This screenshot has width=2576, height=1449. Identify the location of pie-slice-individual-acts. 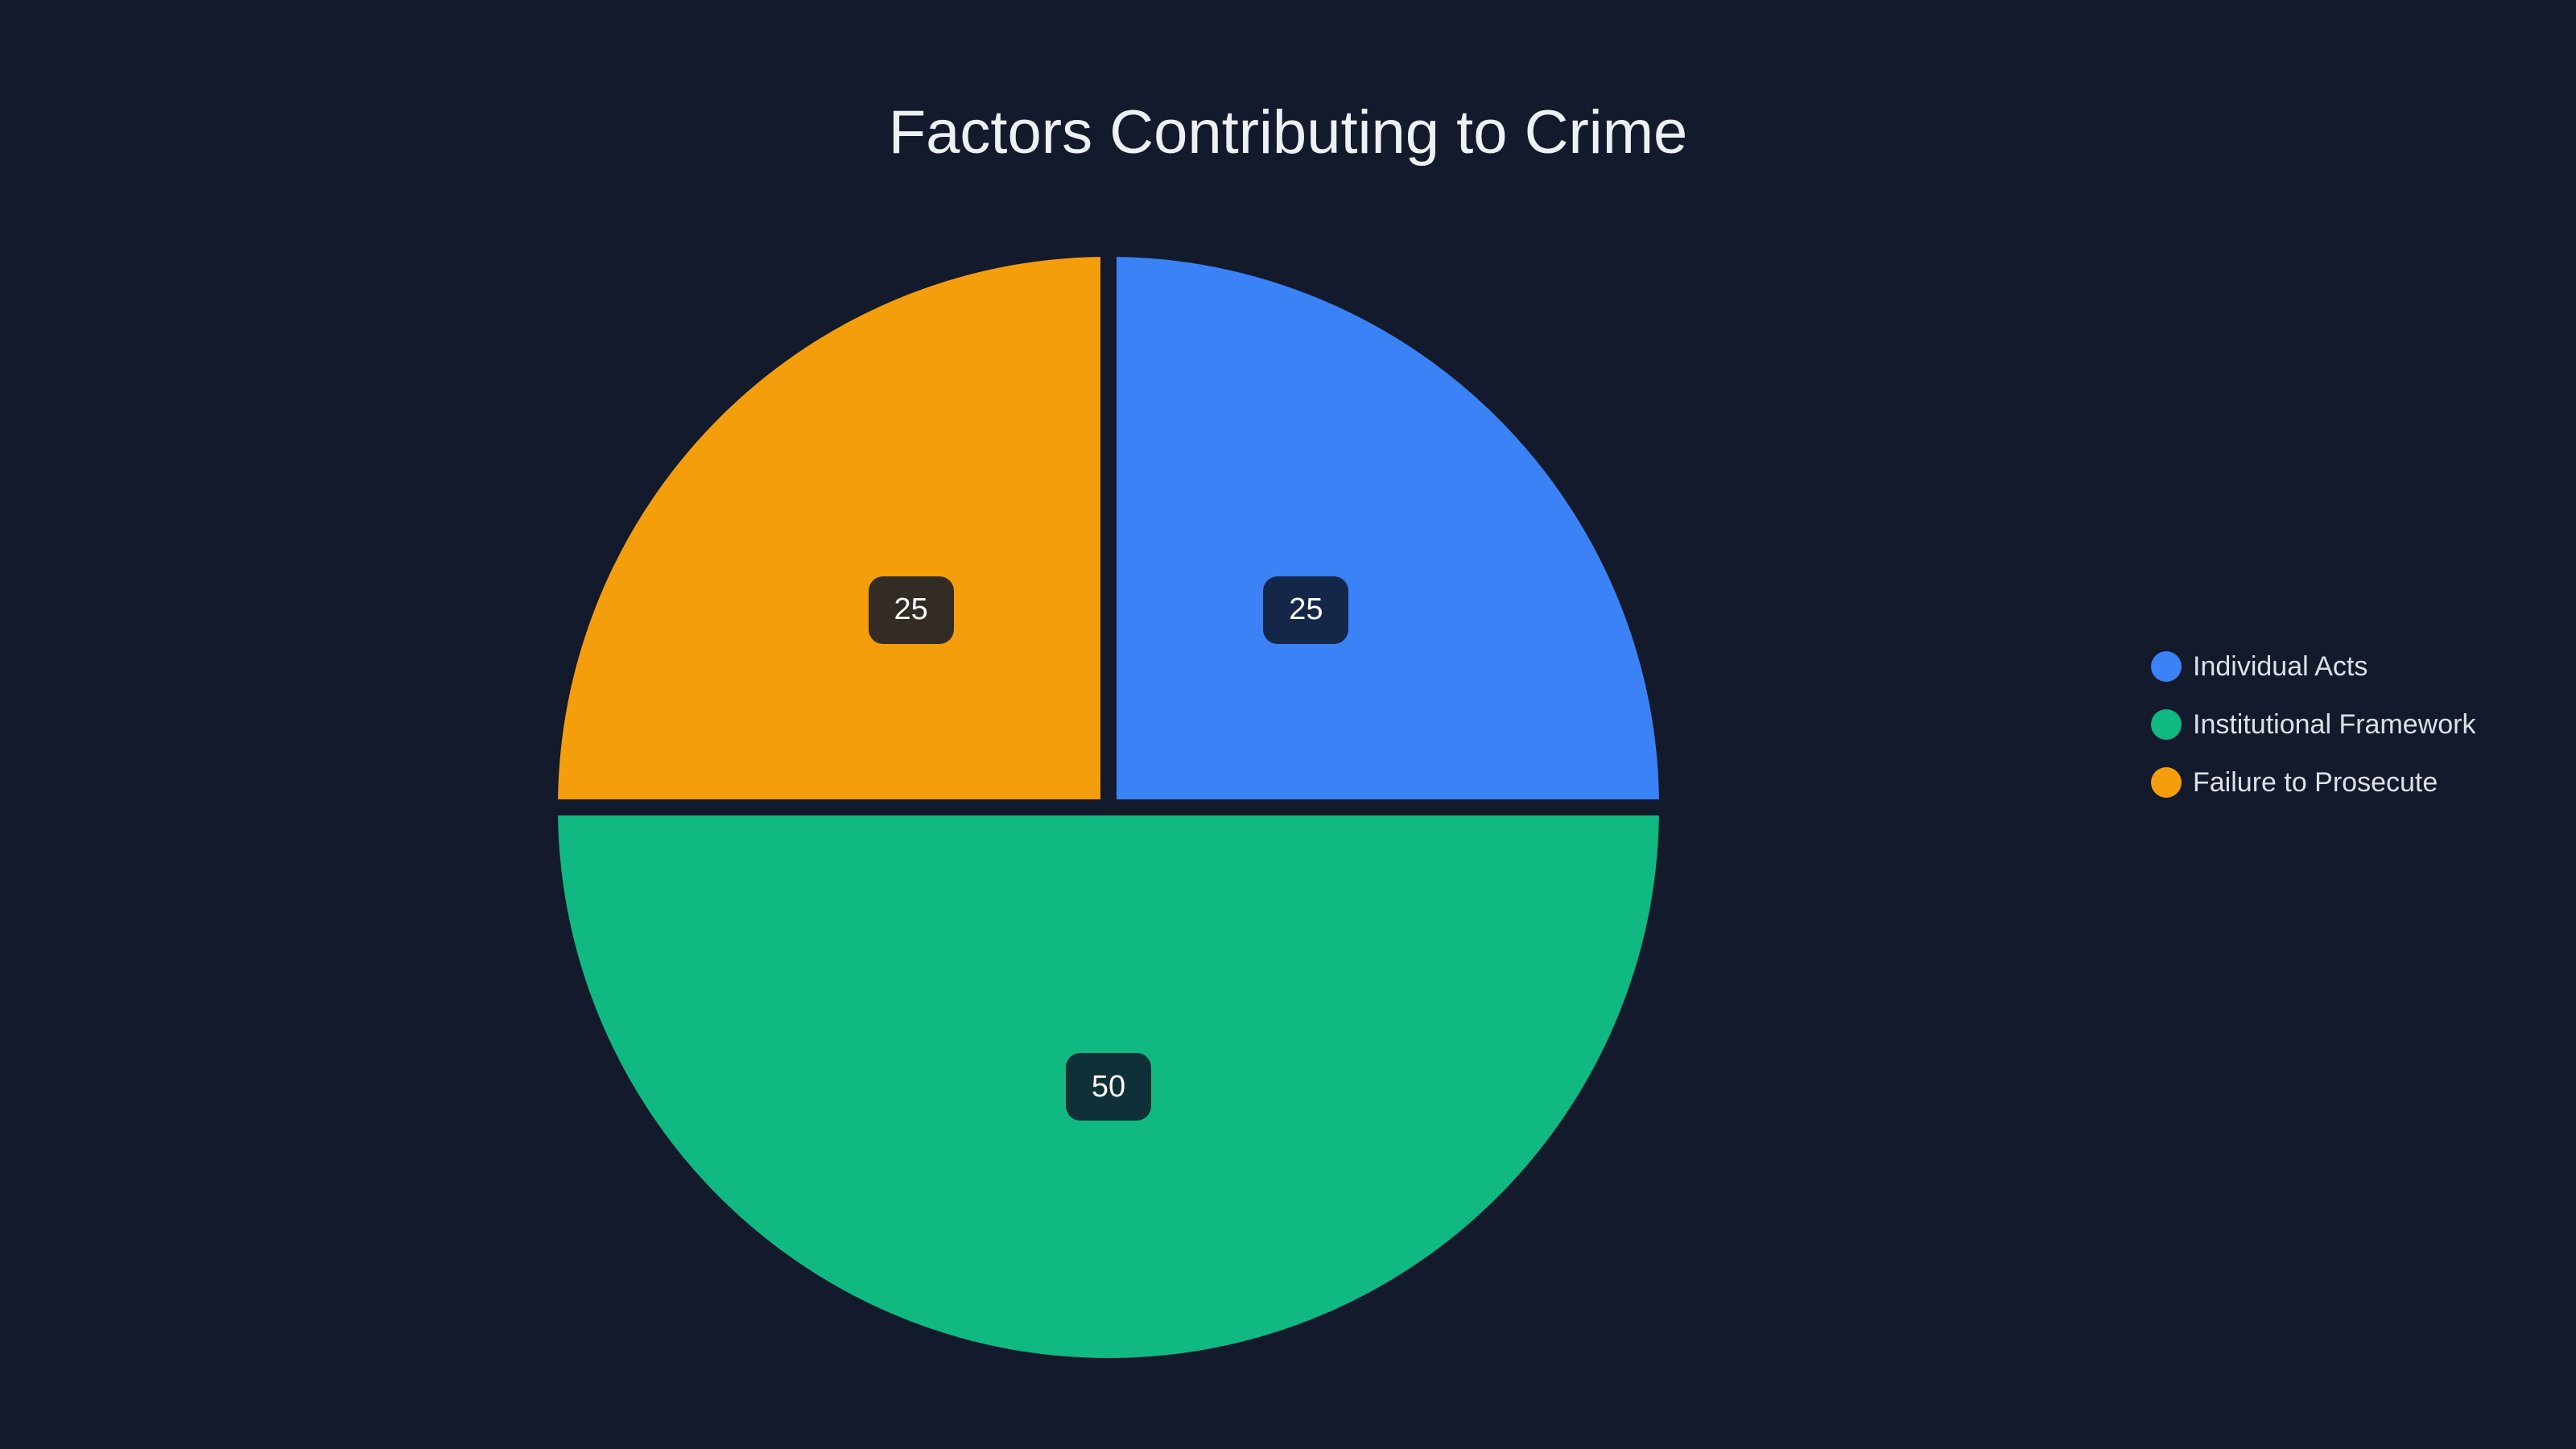
(1387, 528).